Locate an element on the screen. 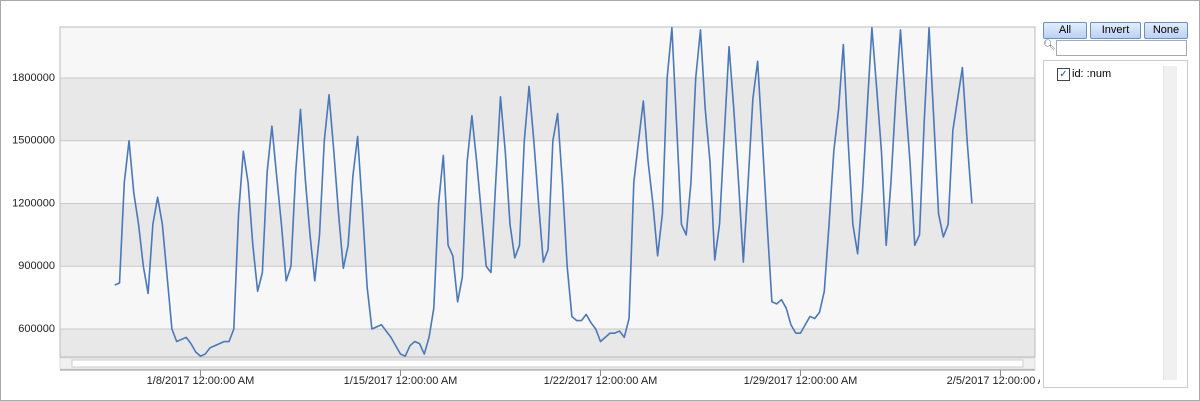 The width and height of the screenshot is (1200, 401). y-tick-label: 900000 is located at coordinates (36, 266).